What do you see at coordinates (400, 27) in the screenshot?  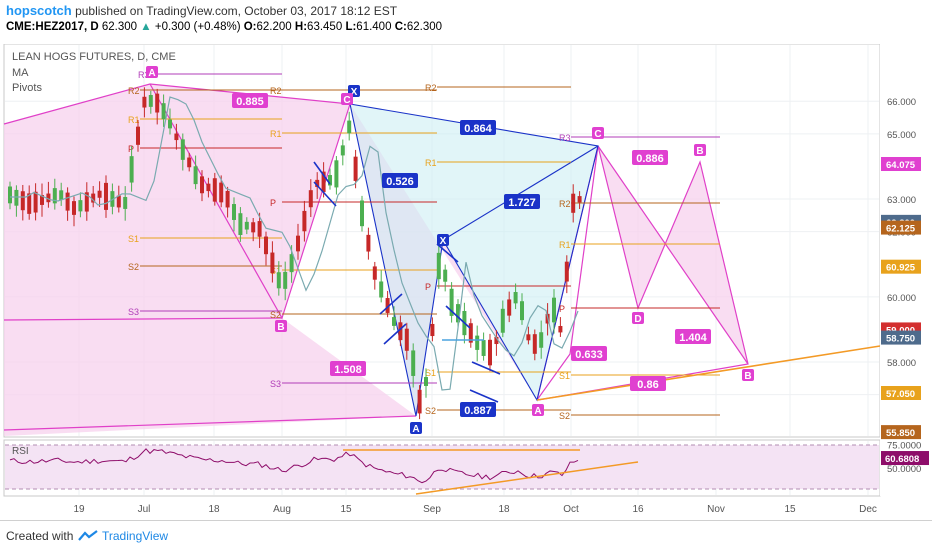 I see `close-label: C:` at bounding box center [400, 27].